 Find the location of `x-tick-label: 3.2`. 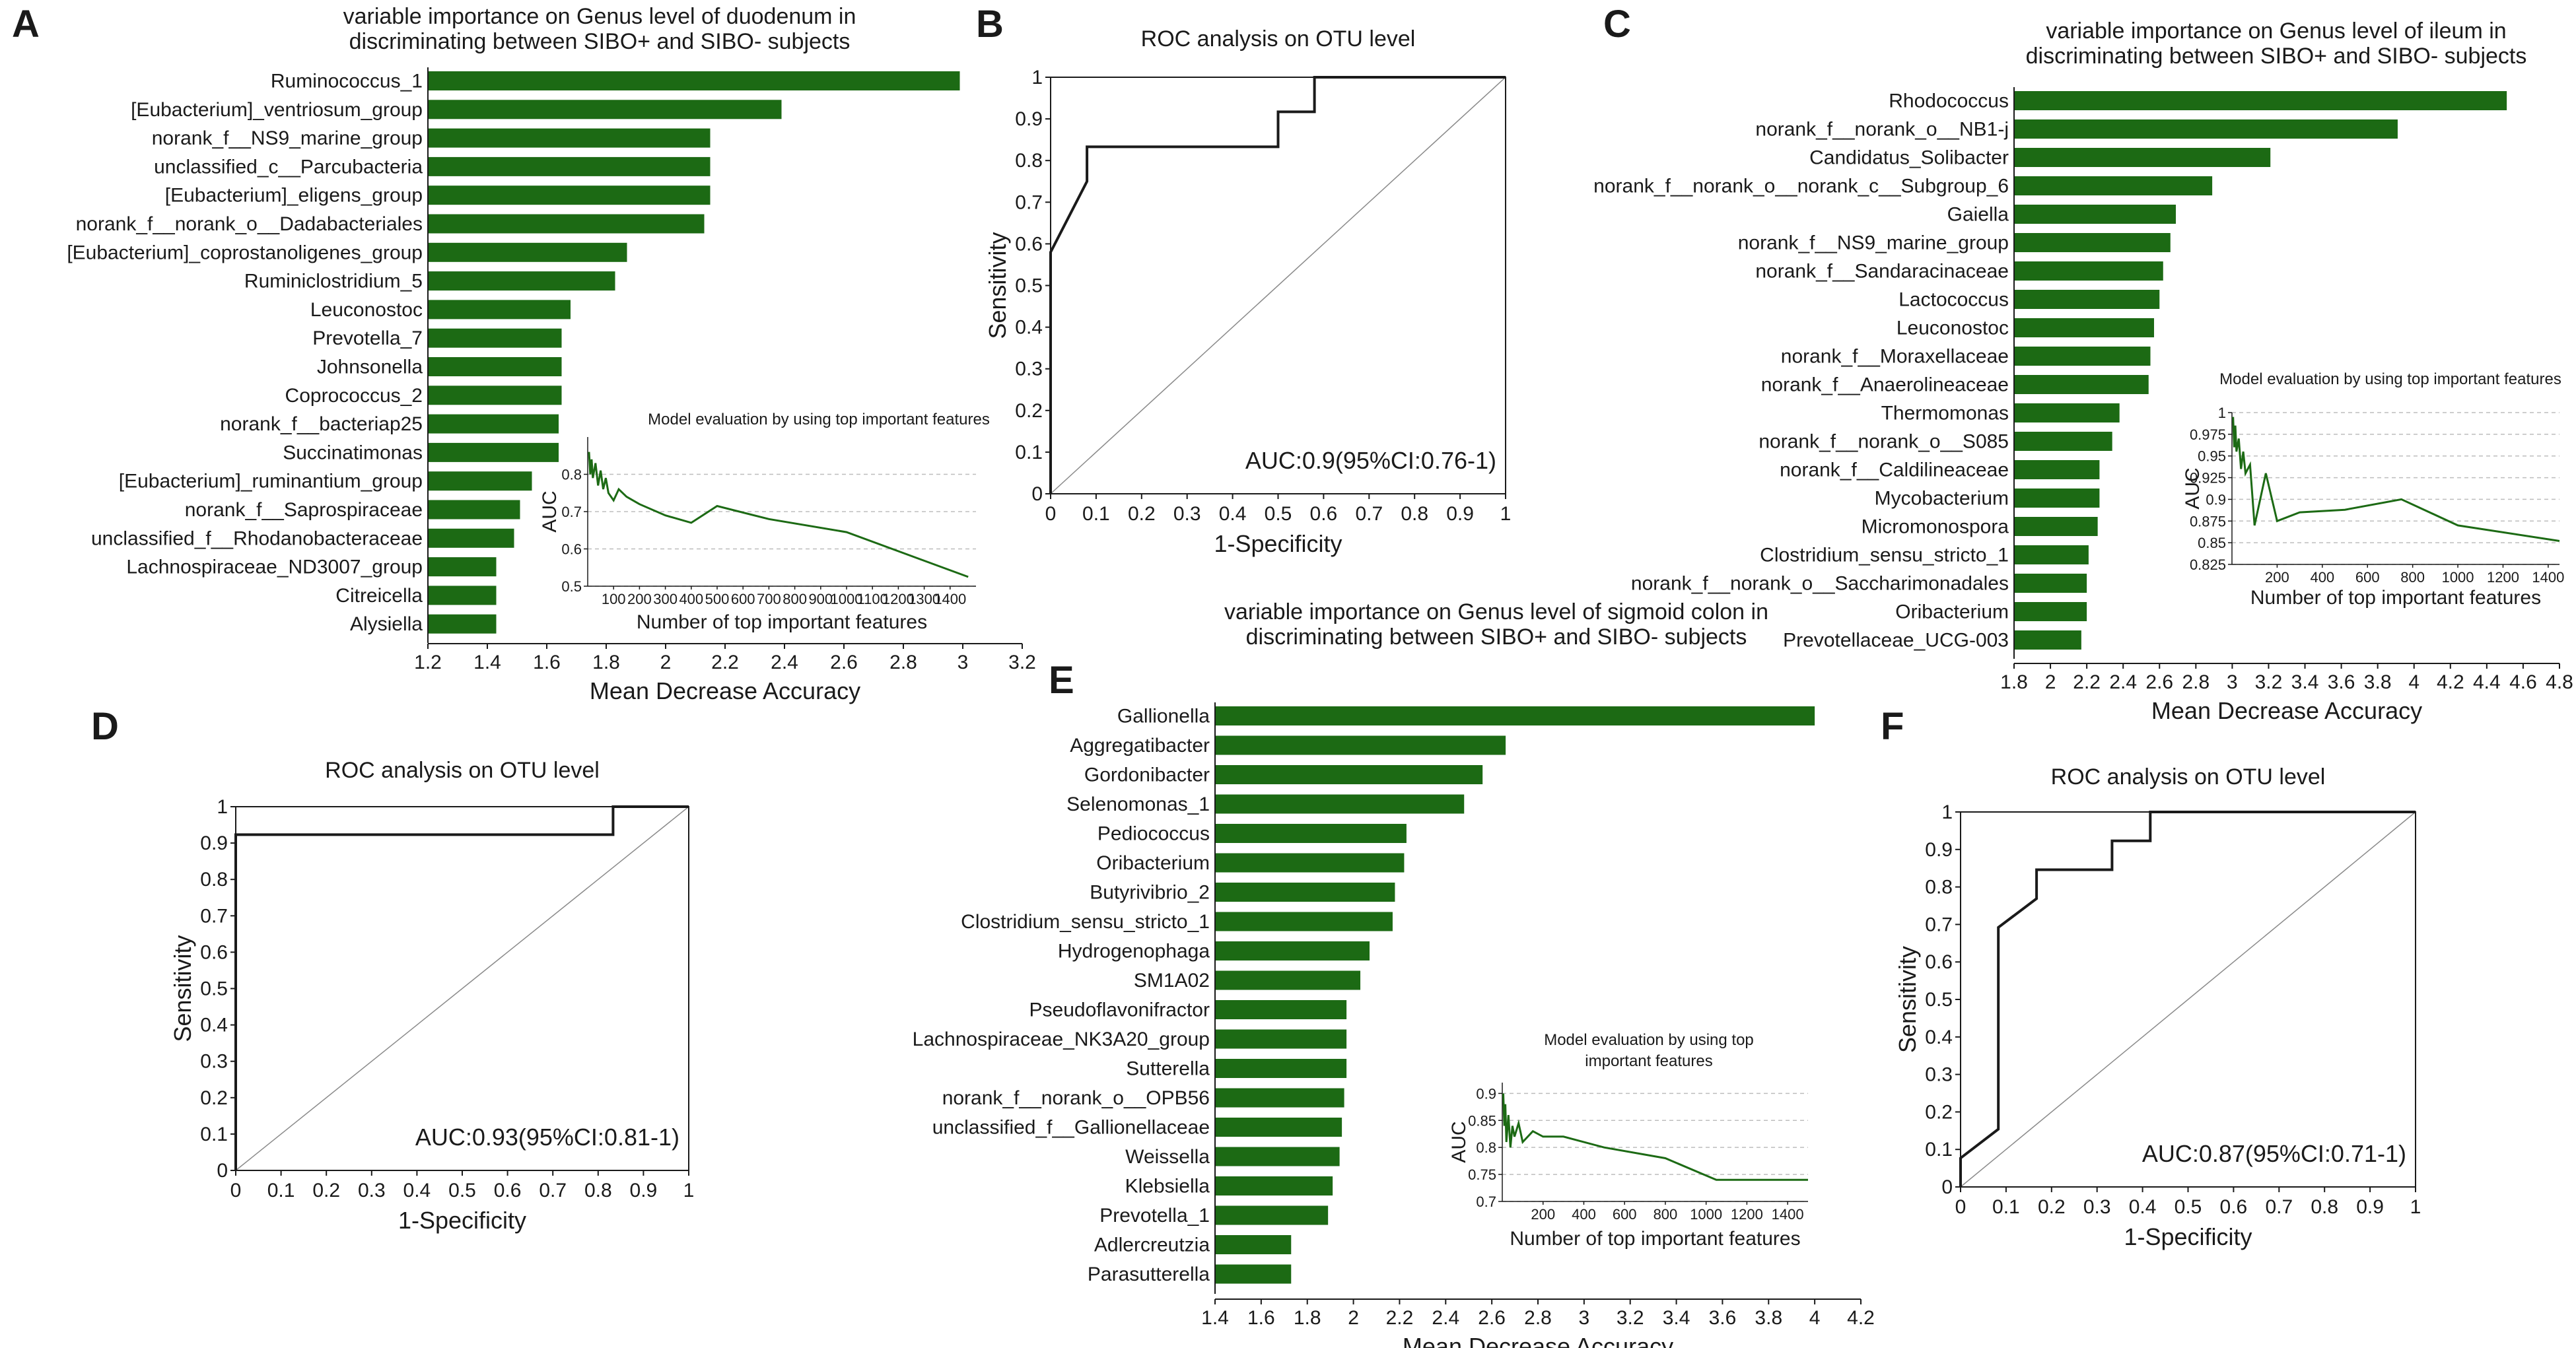

x-tick-label: 3.2 is located at coordinates (1631, 1318).